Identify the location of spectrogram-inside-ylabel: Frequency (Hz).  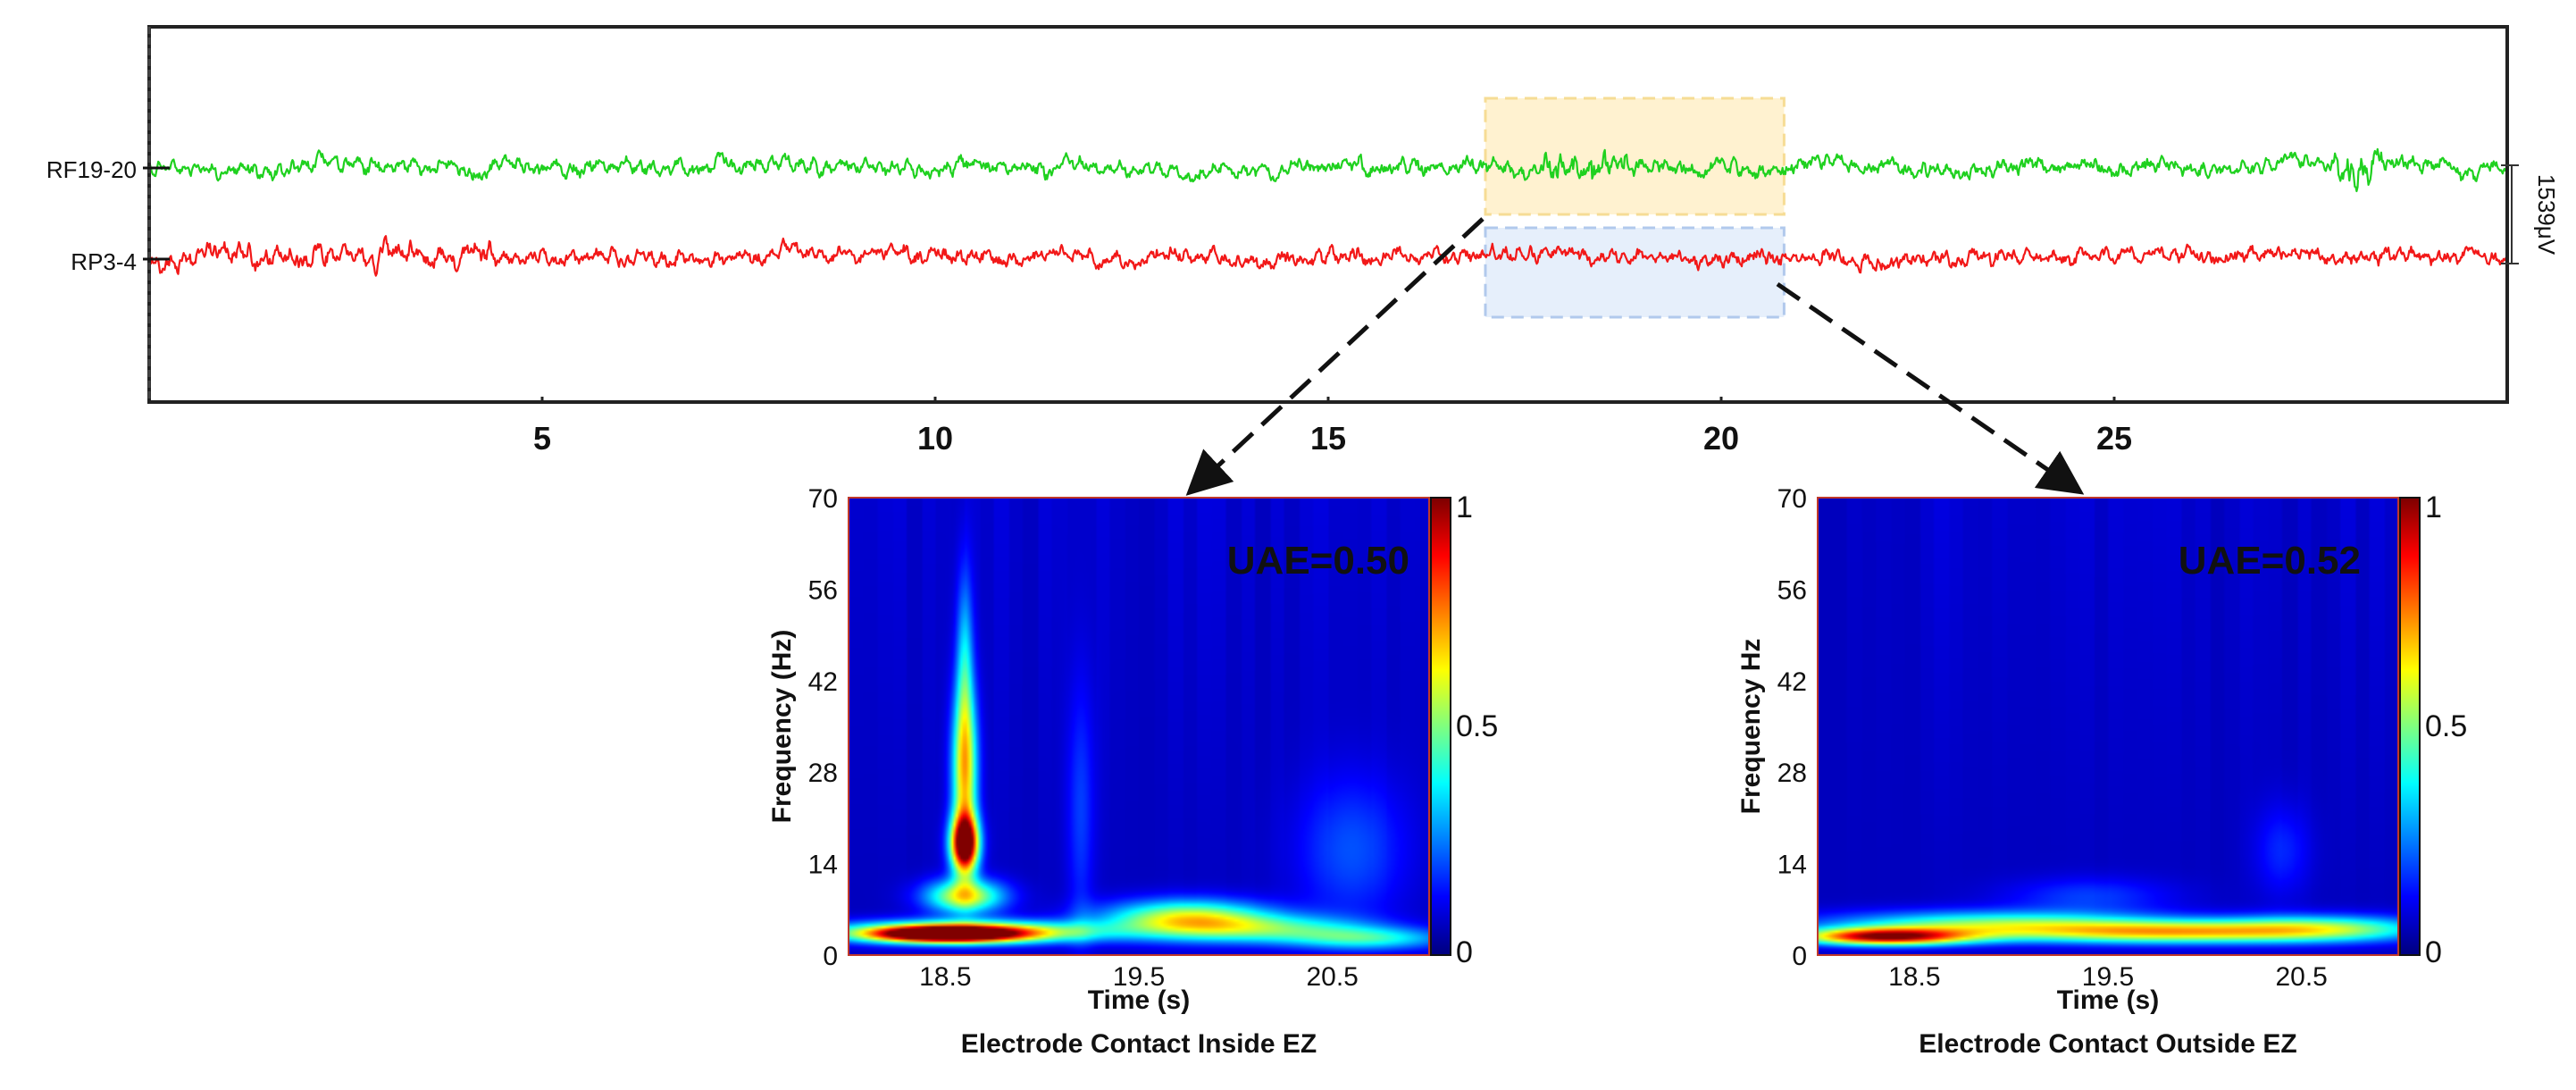
(782, 727).